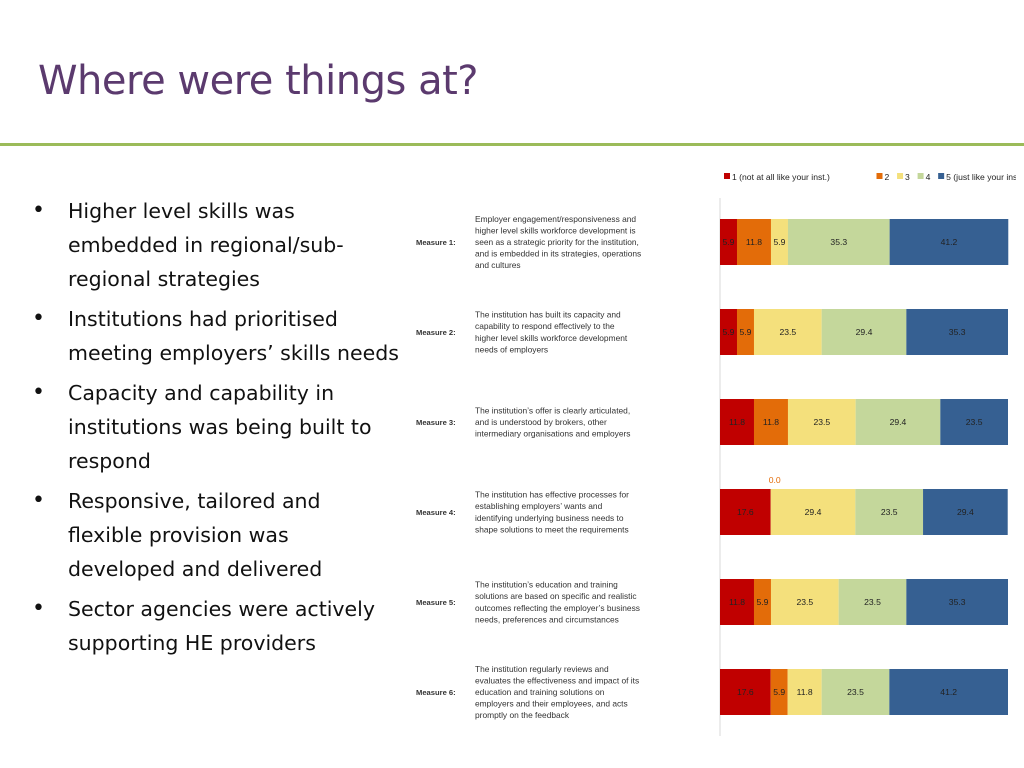 This screenshot has height=768, width=1024. Describe the element at coordinates (436, 422) in the screenshot. I see `measure-label: Measure 3:` at that location.